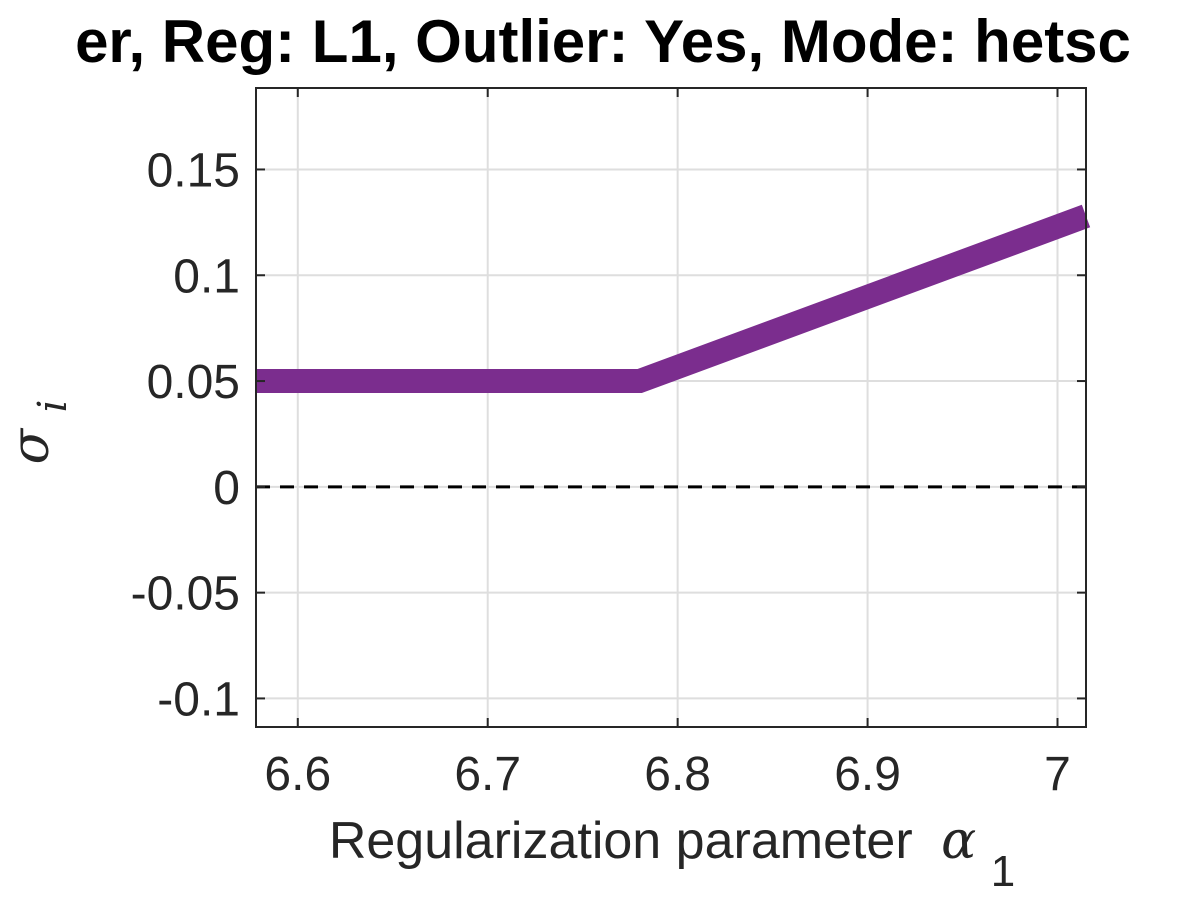 Image resolution: width=1200 pixels, height=900 pixels. What do you see at coordinates (185, 594) in the screenshot?
I see `y-tick-label: -0.05` at bounding box center [185, 594].